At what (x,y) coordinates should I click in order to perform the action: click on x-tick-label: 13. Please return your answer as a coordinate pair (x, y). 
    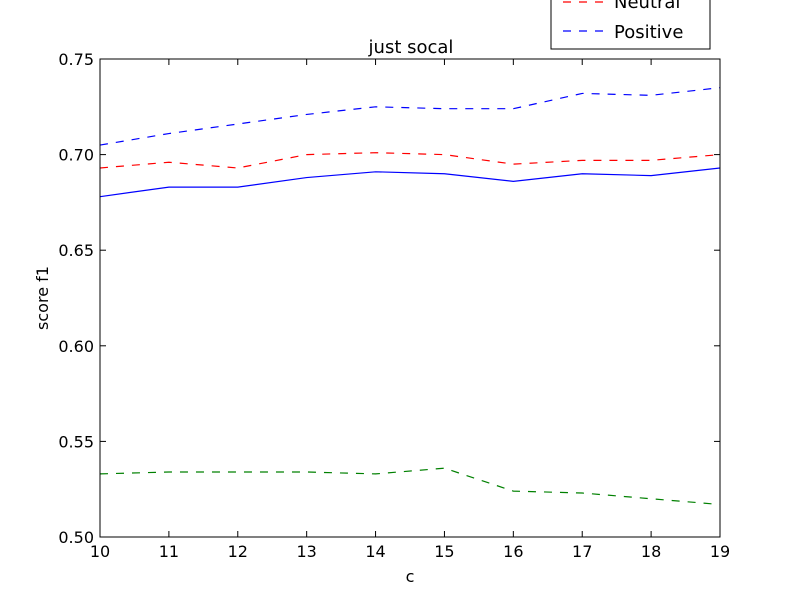
    Looking at the image, I should click on (306, 551).